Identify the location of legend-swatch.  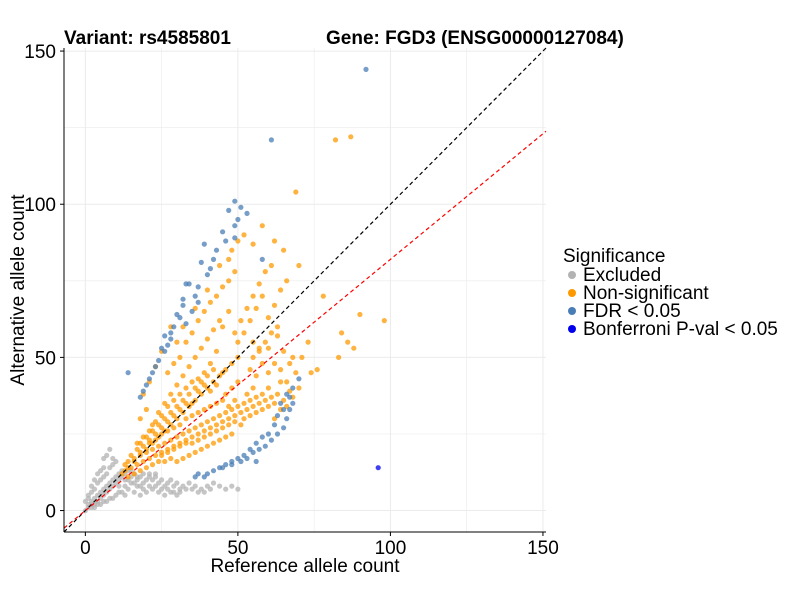
(572, 275).